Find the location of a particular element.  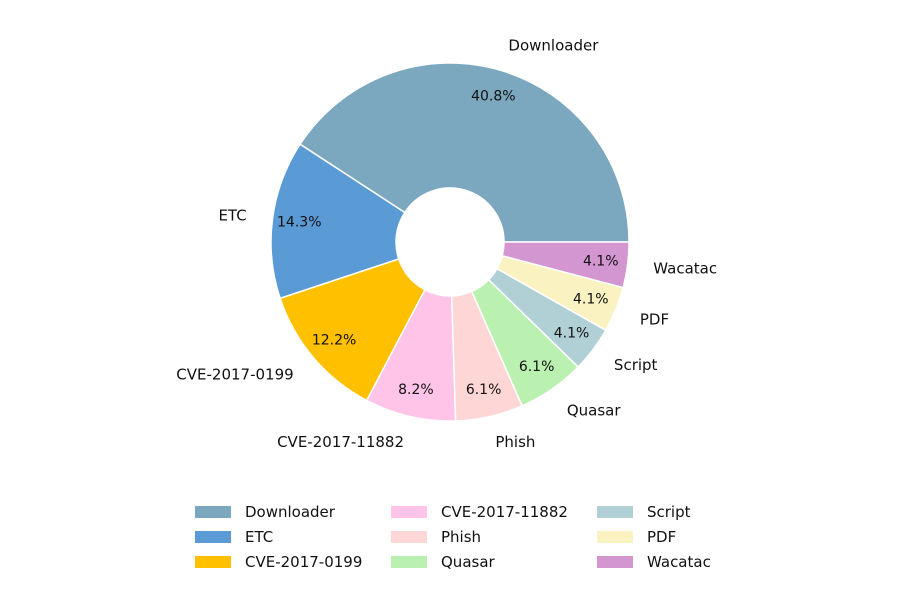

legend-item-cve-2017-0199: CVE-2017-0199 is located at coordinates (290, 561).